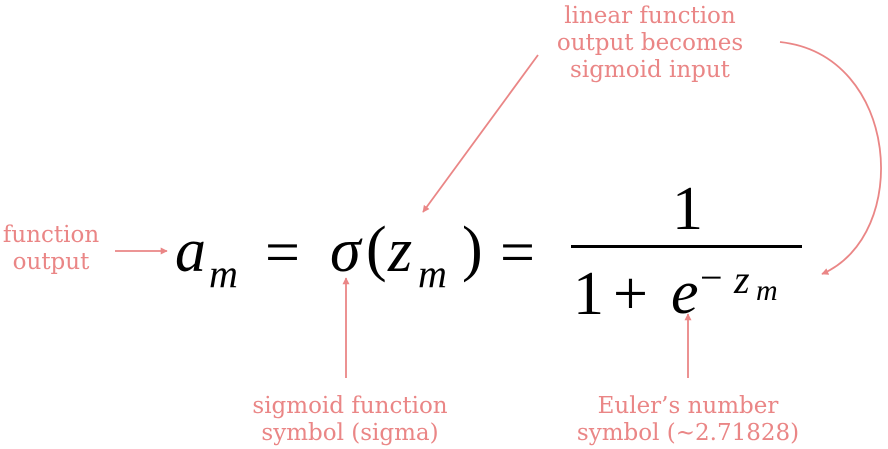 This screenshot has width=888, height=449. What do you see at coordinates (350, 433) in the screenshot?
I see `annotation-line: symbol (sigma)` at bounding box center [350, 433].